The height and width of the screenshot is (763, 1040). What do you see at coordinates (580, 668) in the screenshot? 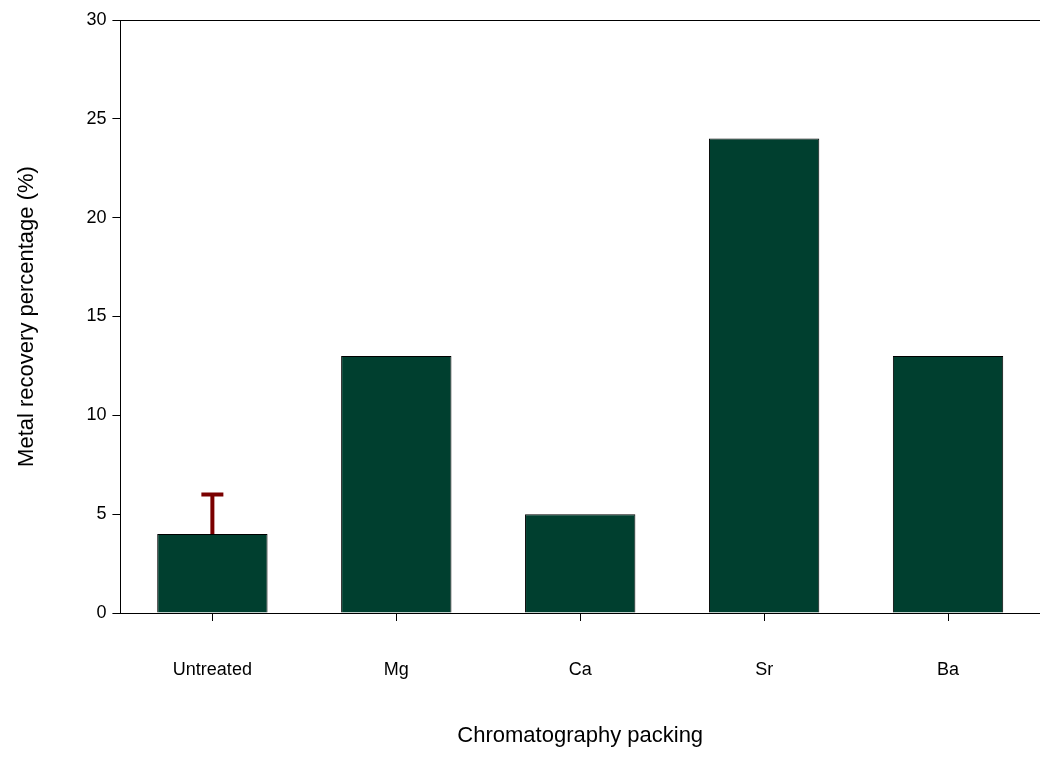
I see `x-tick-label: Ca` at bounding box center [580, 668].